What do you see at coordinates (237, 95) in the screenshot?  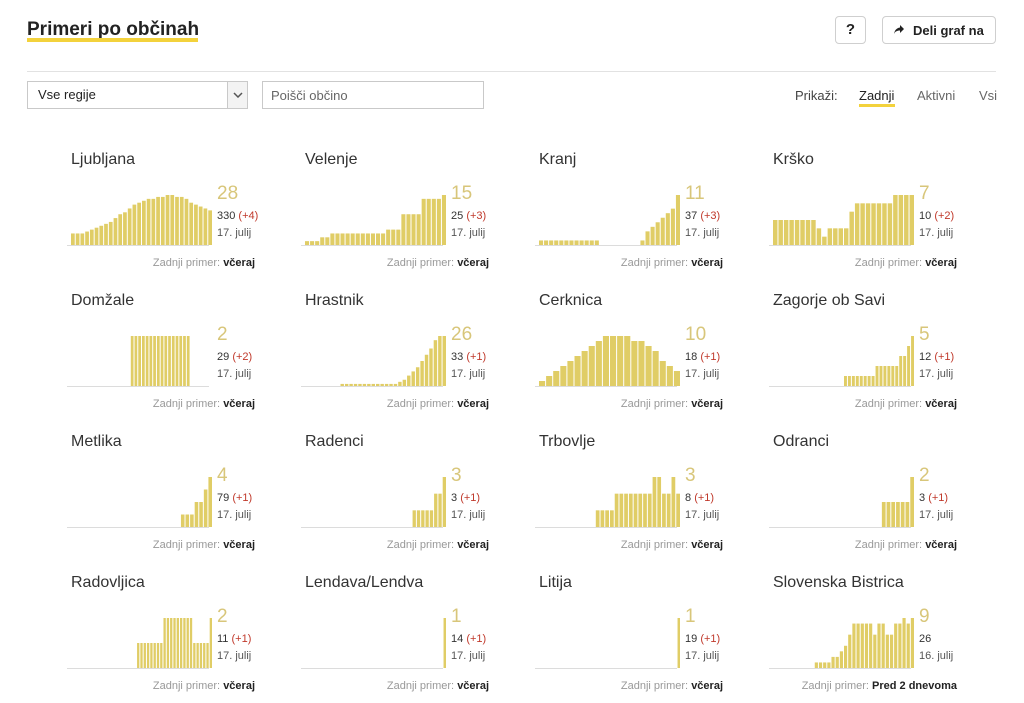 I see `chevron-down-icon` at bounding box center [237, 95].